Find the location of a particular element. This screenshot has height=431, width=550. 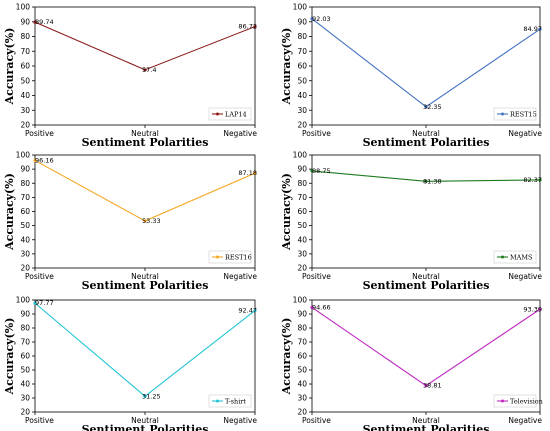

legend: Television is located at coordinates (518, 401).